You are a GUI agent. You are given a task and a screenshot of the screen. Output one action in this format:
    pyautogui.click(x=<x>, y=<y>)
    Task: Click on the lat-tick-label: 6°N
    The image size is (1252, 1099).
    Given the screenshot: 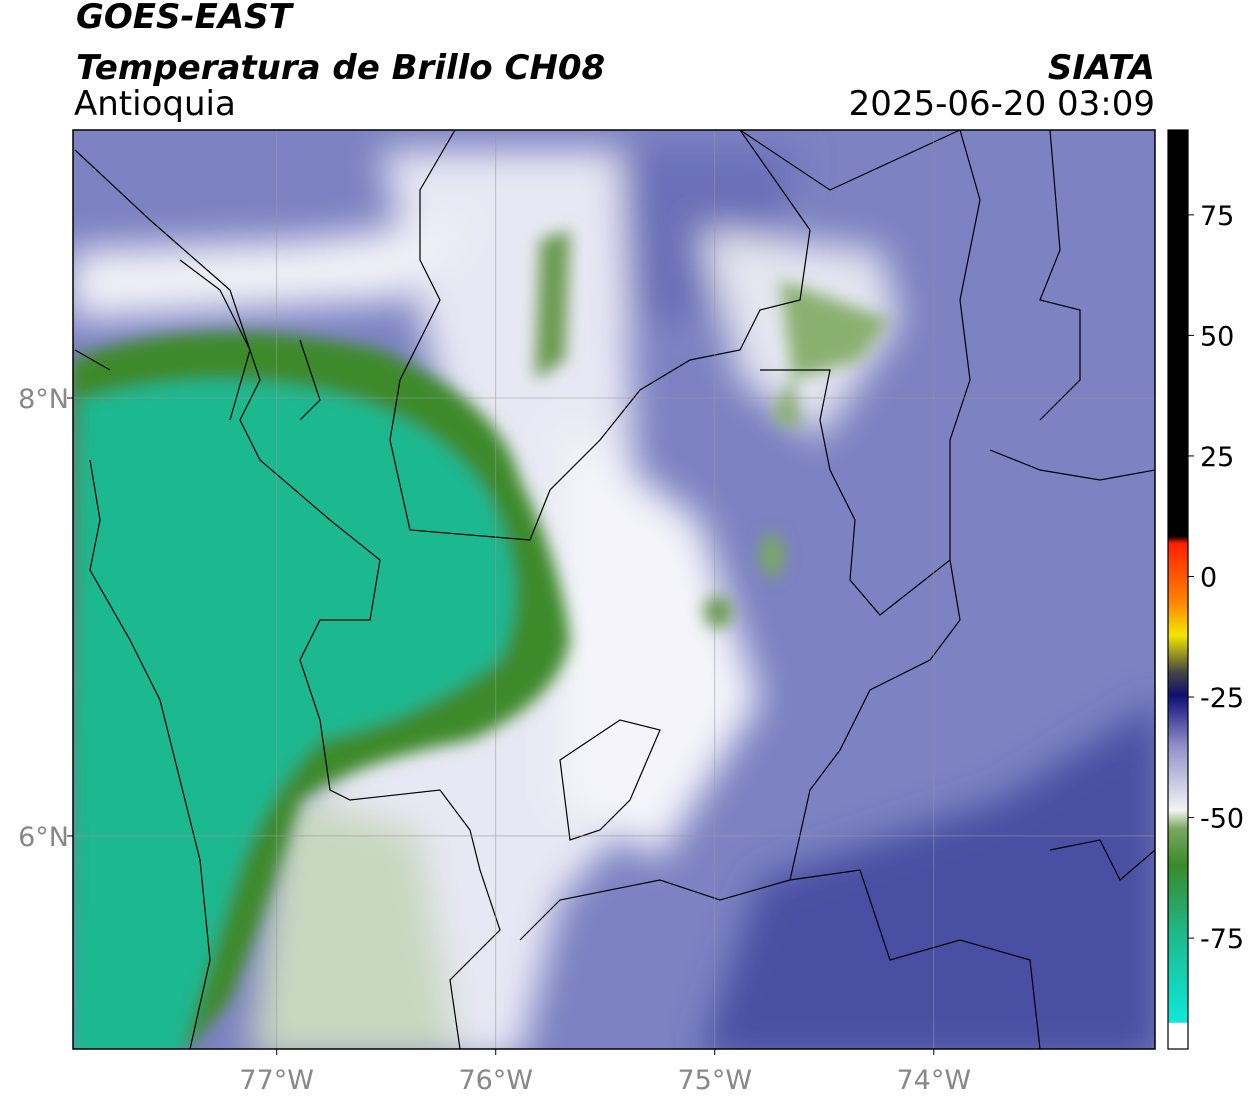 What is the action you would take?
    pyautogui.click(x=43, y=837)
    